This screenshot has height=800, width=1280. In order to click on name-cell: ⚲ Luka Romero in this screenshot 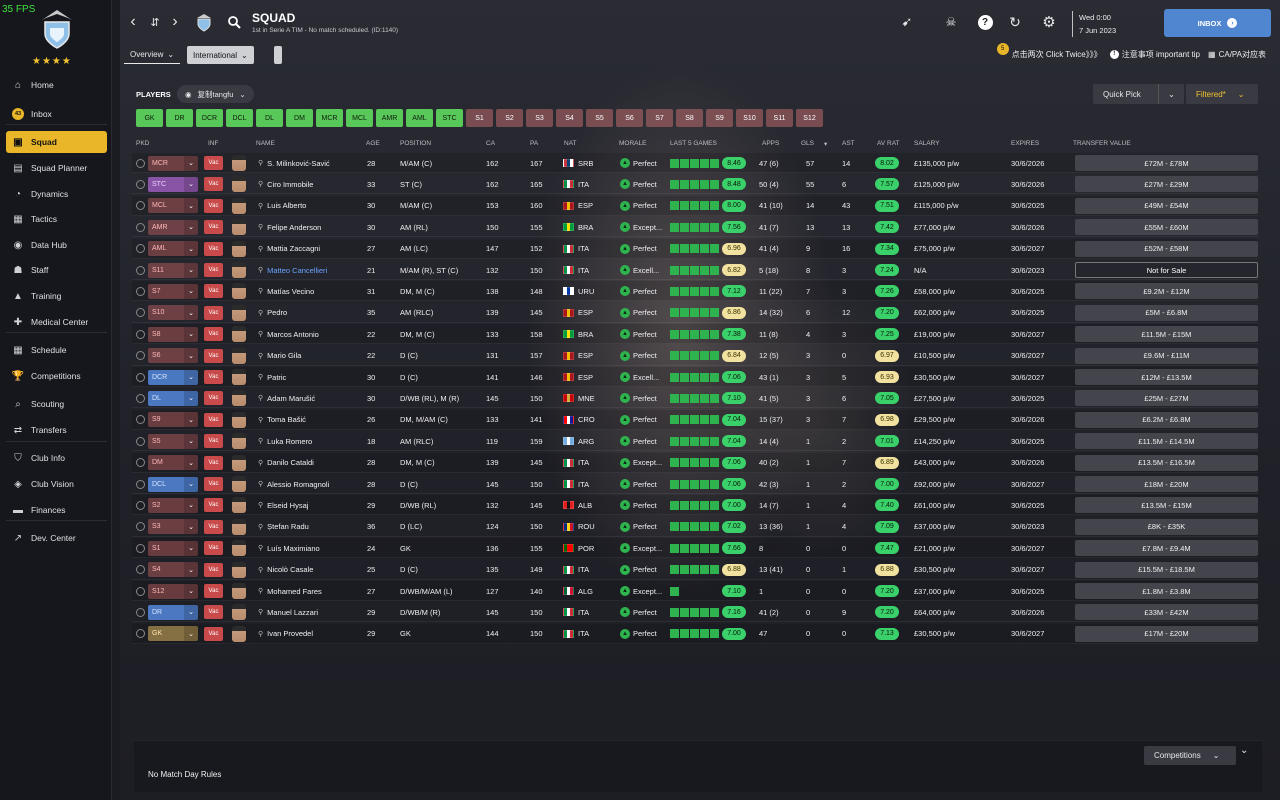, I will do `click(285, 441)`.